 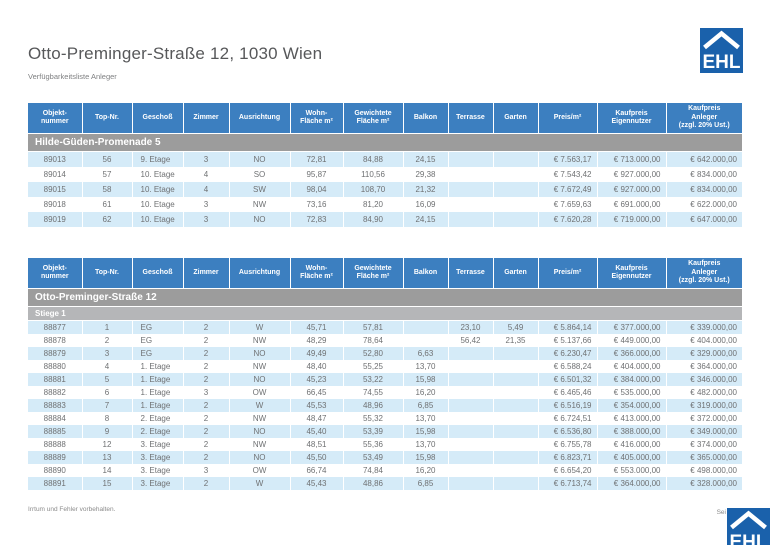 What do you see at coordinates (260, 219) in the screenshot?
I see `table-cell: NO` at bounding box center [260, 219].